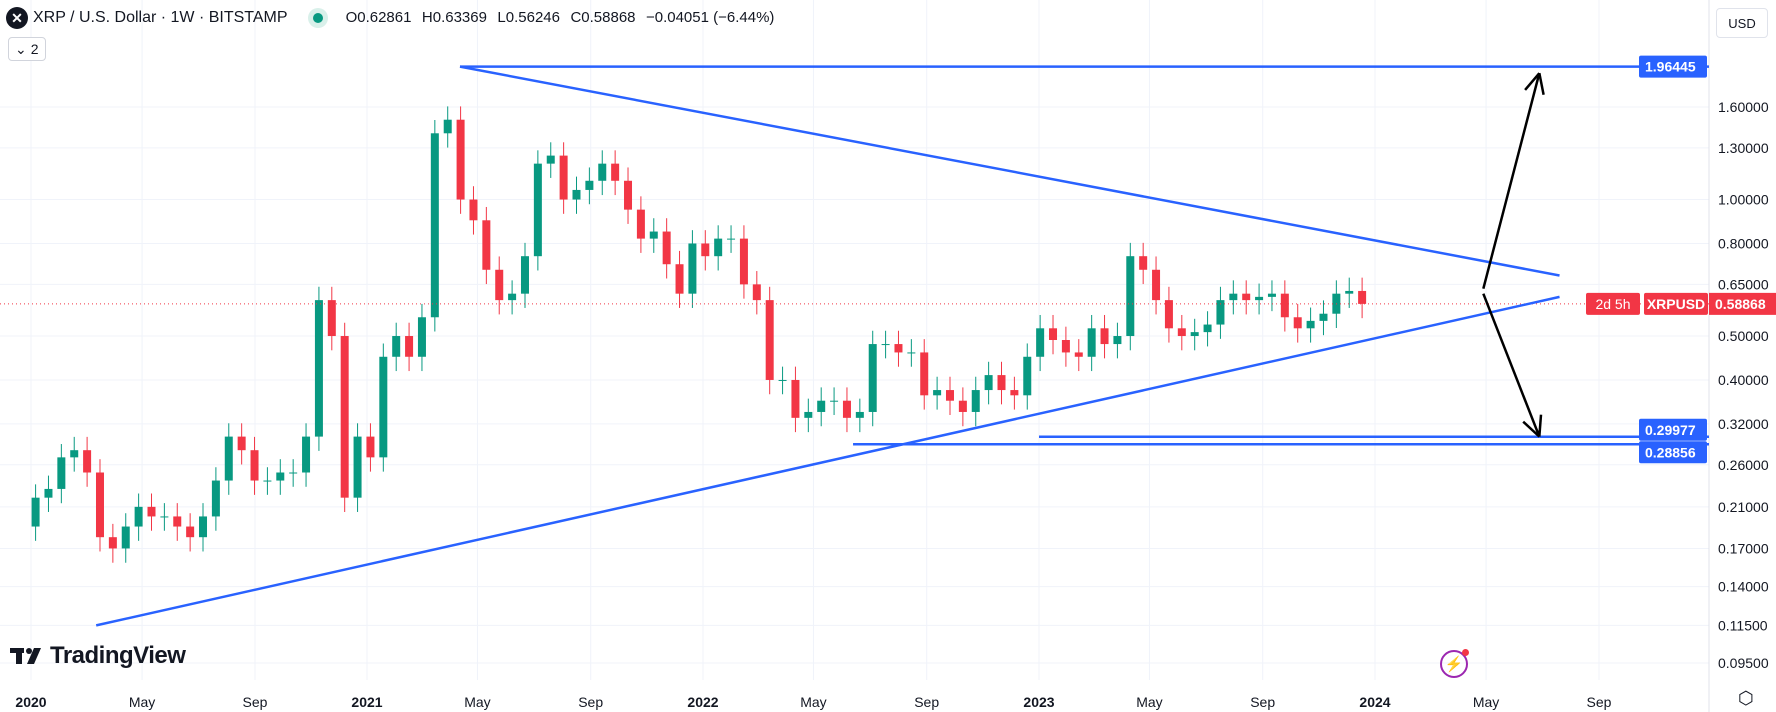  Describe the element at coordinates (1673, 429) in the screenshot. I see `level-price-badge` at that location.